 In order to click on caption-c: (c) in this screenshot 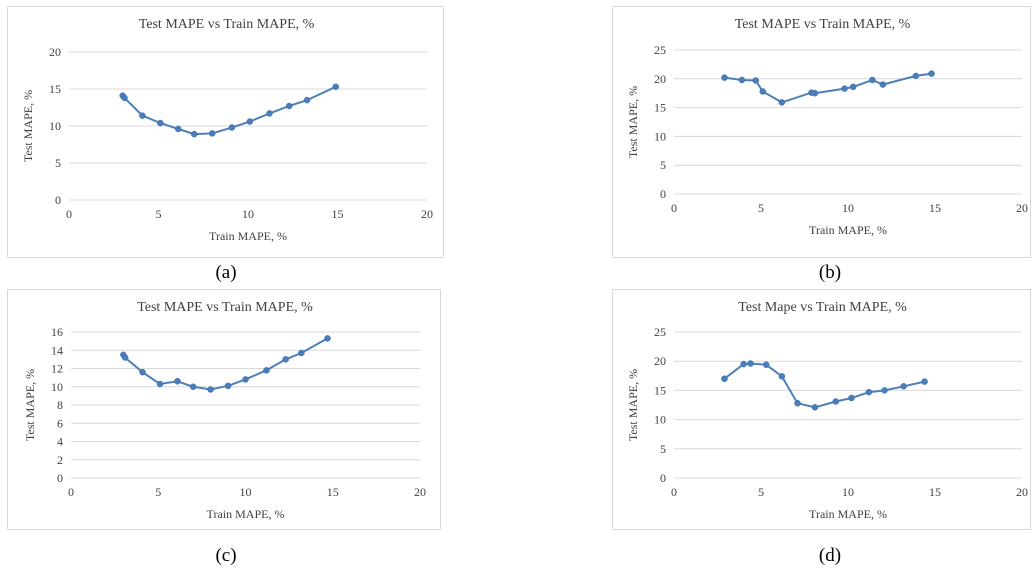, I will do `click(226, 555)`.